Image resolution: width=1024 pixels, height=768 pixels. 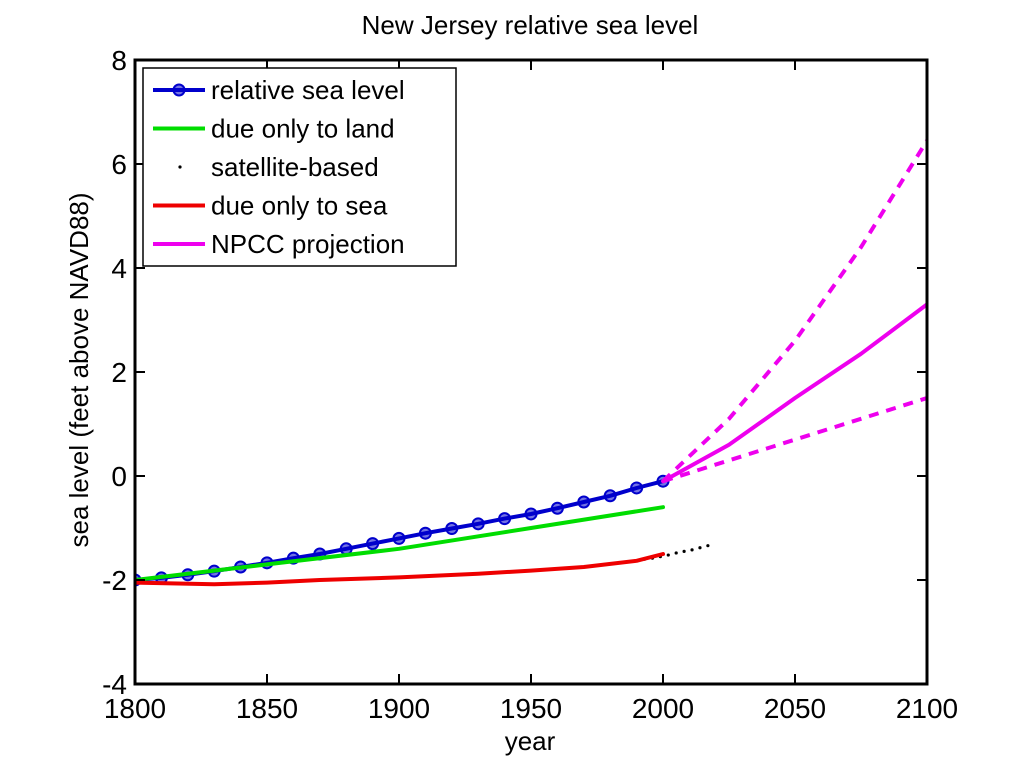 What do you see at coordinates (119, 60) in the screenshot?
I see `y-tick-label: 8` at bounding box center [119, 60].